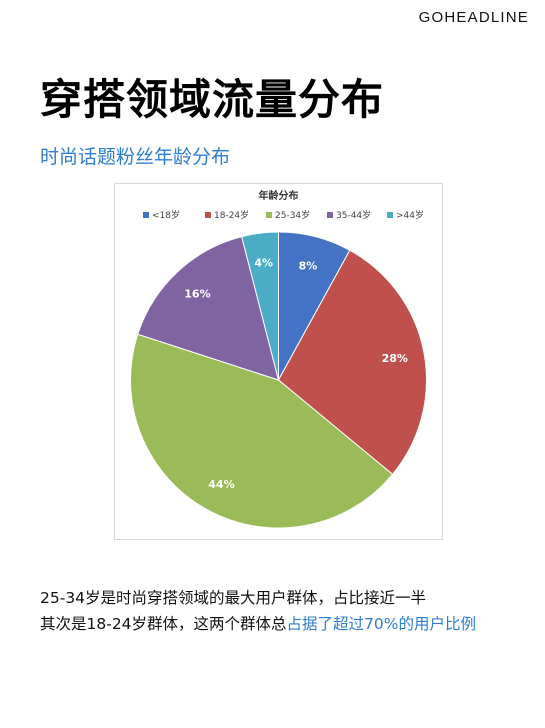  Describe the element at coordinates (233, 598) in the screenshot. I see `summary-line-1: 25-34岁是时尚穿搭领域的最大用户群体，占比接近一半` at that location.